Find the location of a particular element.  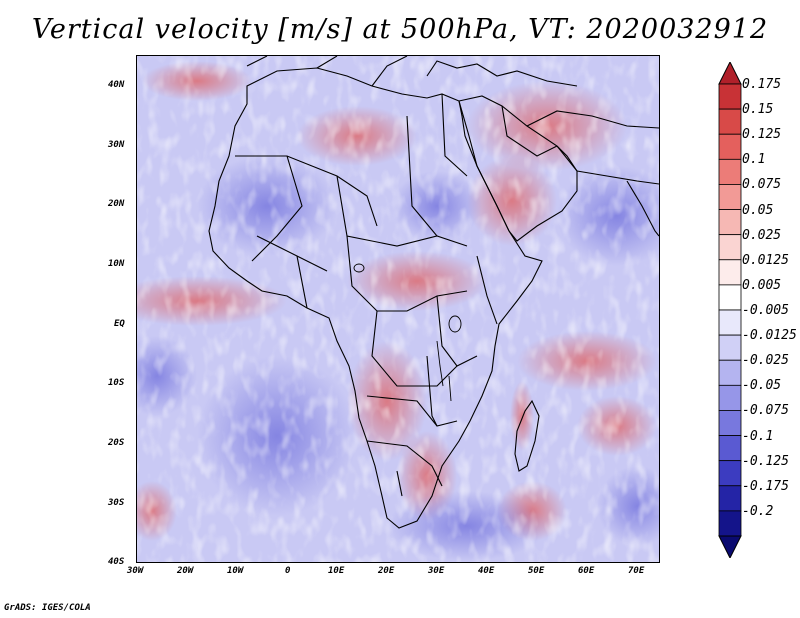

colorbar-label: 0.125 is located at coordinates (762, 135).